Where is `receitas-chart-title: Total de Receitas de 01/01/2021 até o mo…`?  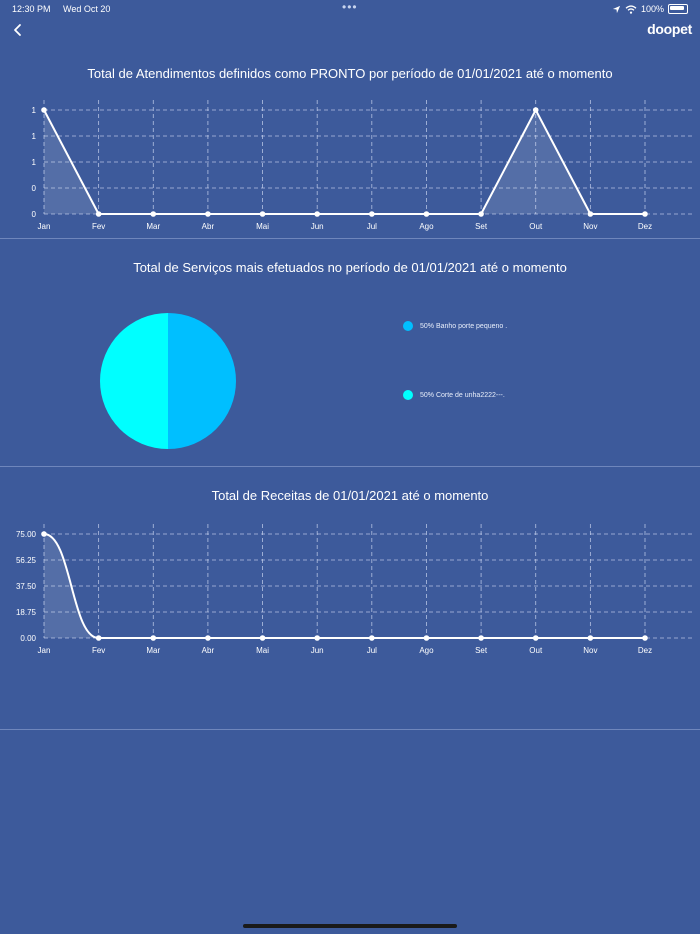
receitas-chart-title: Total de Receitas de 01/01/2021 até o mo… is located at coordinates (350, 495).